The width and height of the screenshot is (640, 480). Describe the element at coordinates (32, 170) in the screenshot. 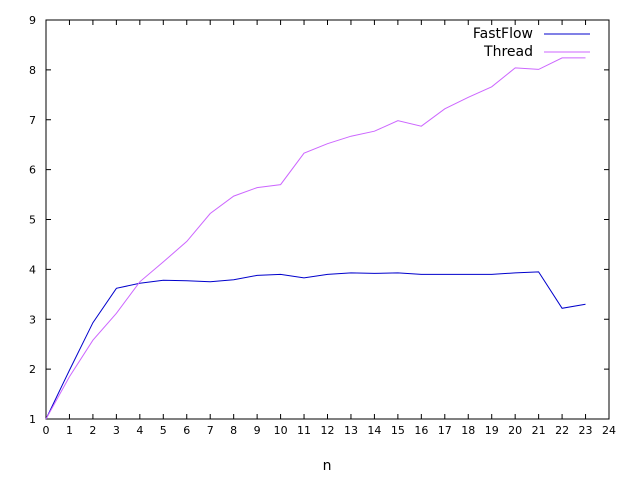

I see `y-tick-label: 6` at that location.